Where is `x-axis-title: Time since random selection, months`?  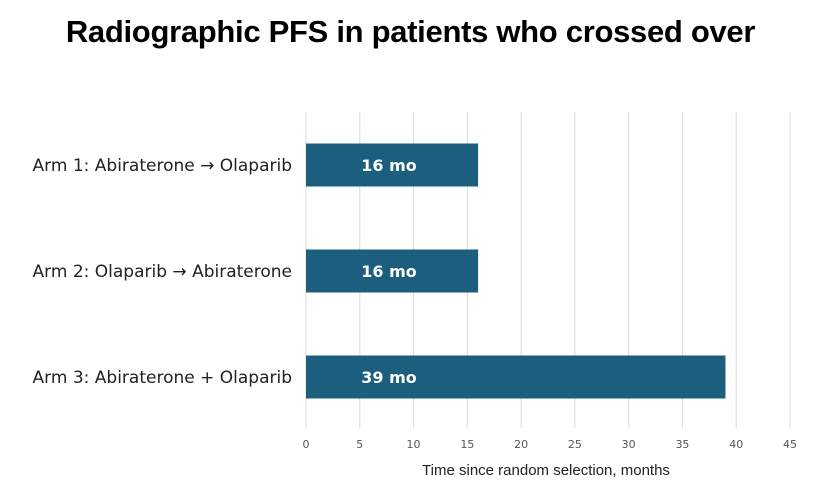
x-axis-title: Time since random selection, months is located at coordinates (546, 470).